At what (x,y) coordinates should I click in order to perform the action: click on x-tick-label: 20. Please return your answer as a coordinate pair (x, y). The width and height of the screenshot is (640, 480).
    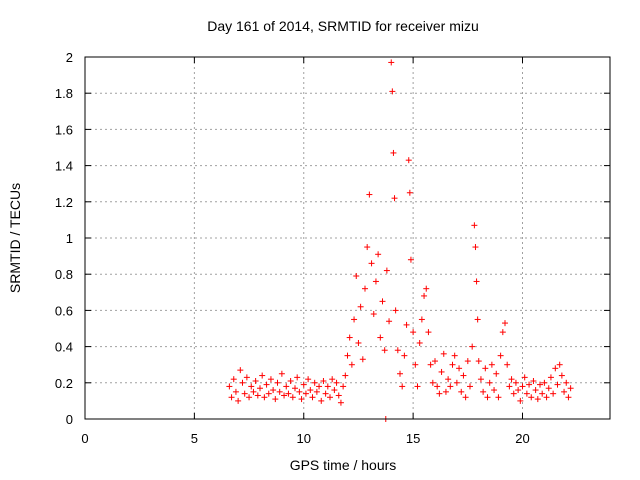
    Looking at the image, I should click on (522, 438).